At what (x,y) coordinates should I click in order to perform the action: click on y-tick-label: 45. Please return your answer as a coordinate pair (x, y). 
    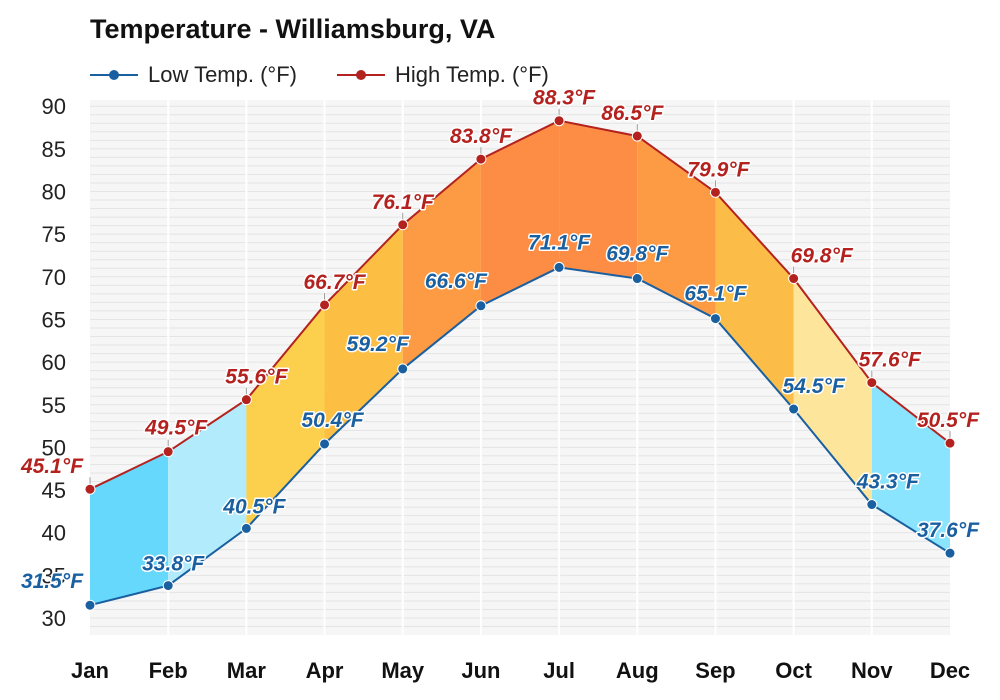
    Looking at the image, I should click on (54, 490).